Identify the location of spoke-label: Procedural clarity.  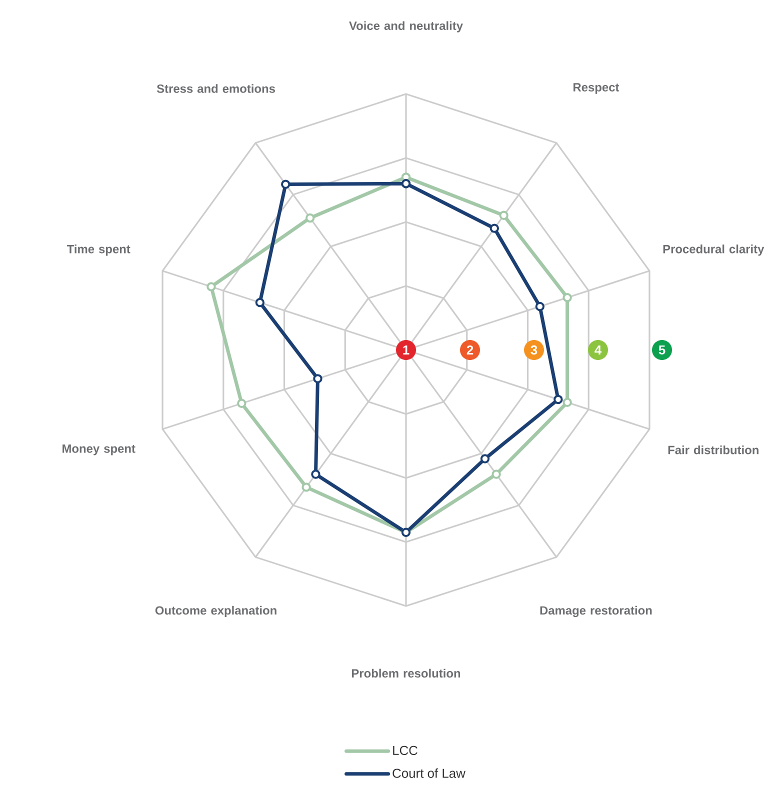
(713, 250).